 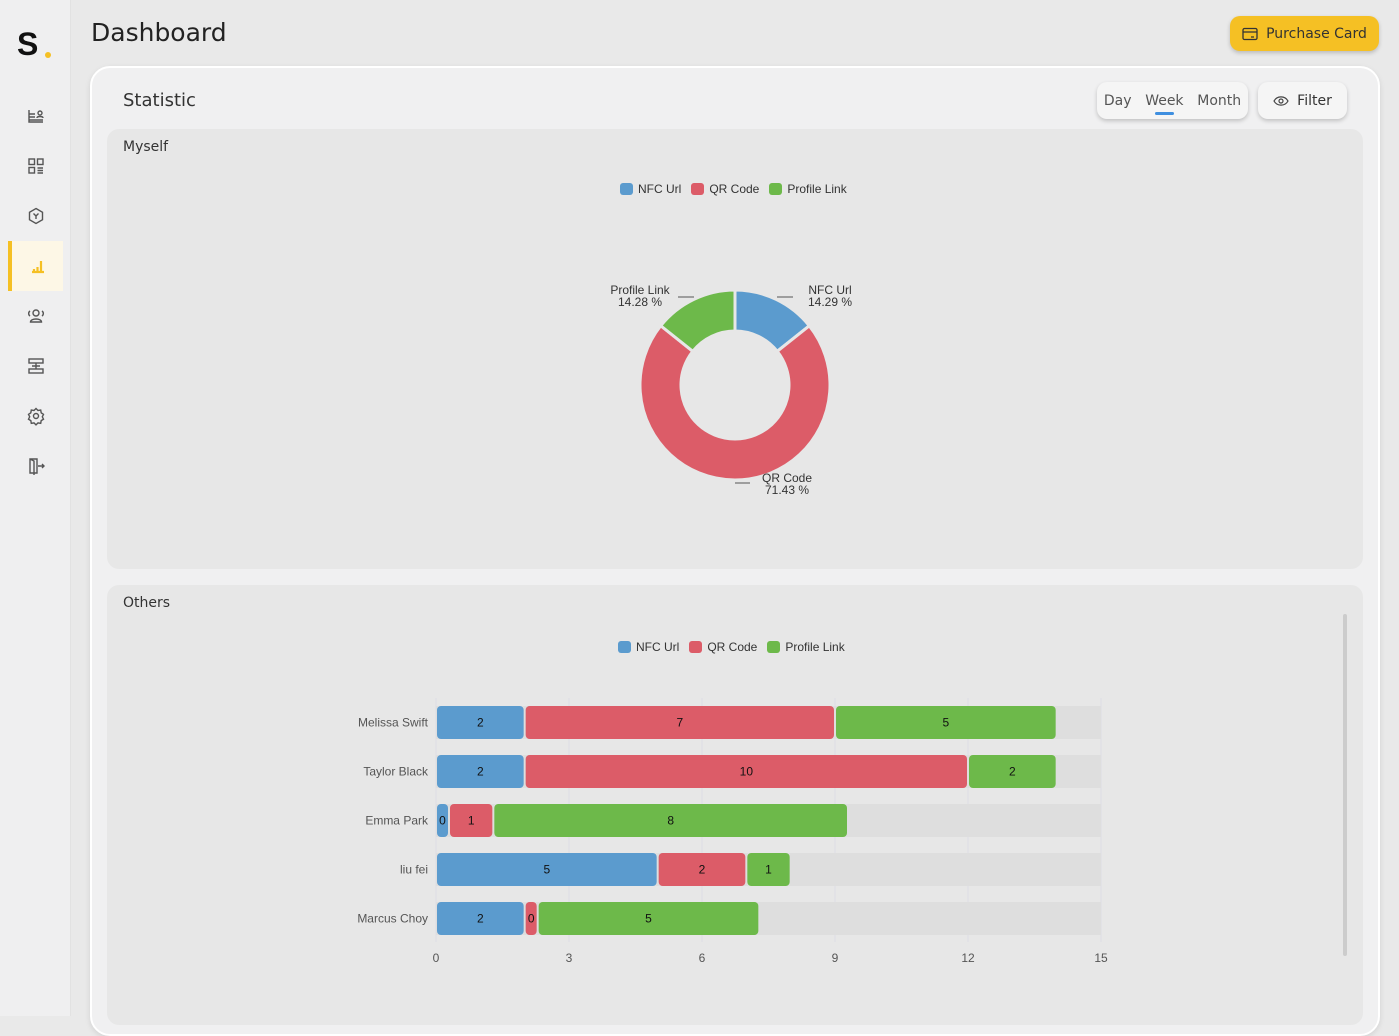 I want to click on category-label: liu fei, so click(x=414, y=870).